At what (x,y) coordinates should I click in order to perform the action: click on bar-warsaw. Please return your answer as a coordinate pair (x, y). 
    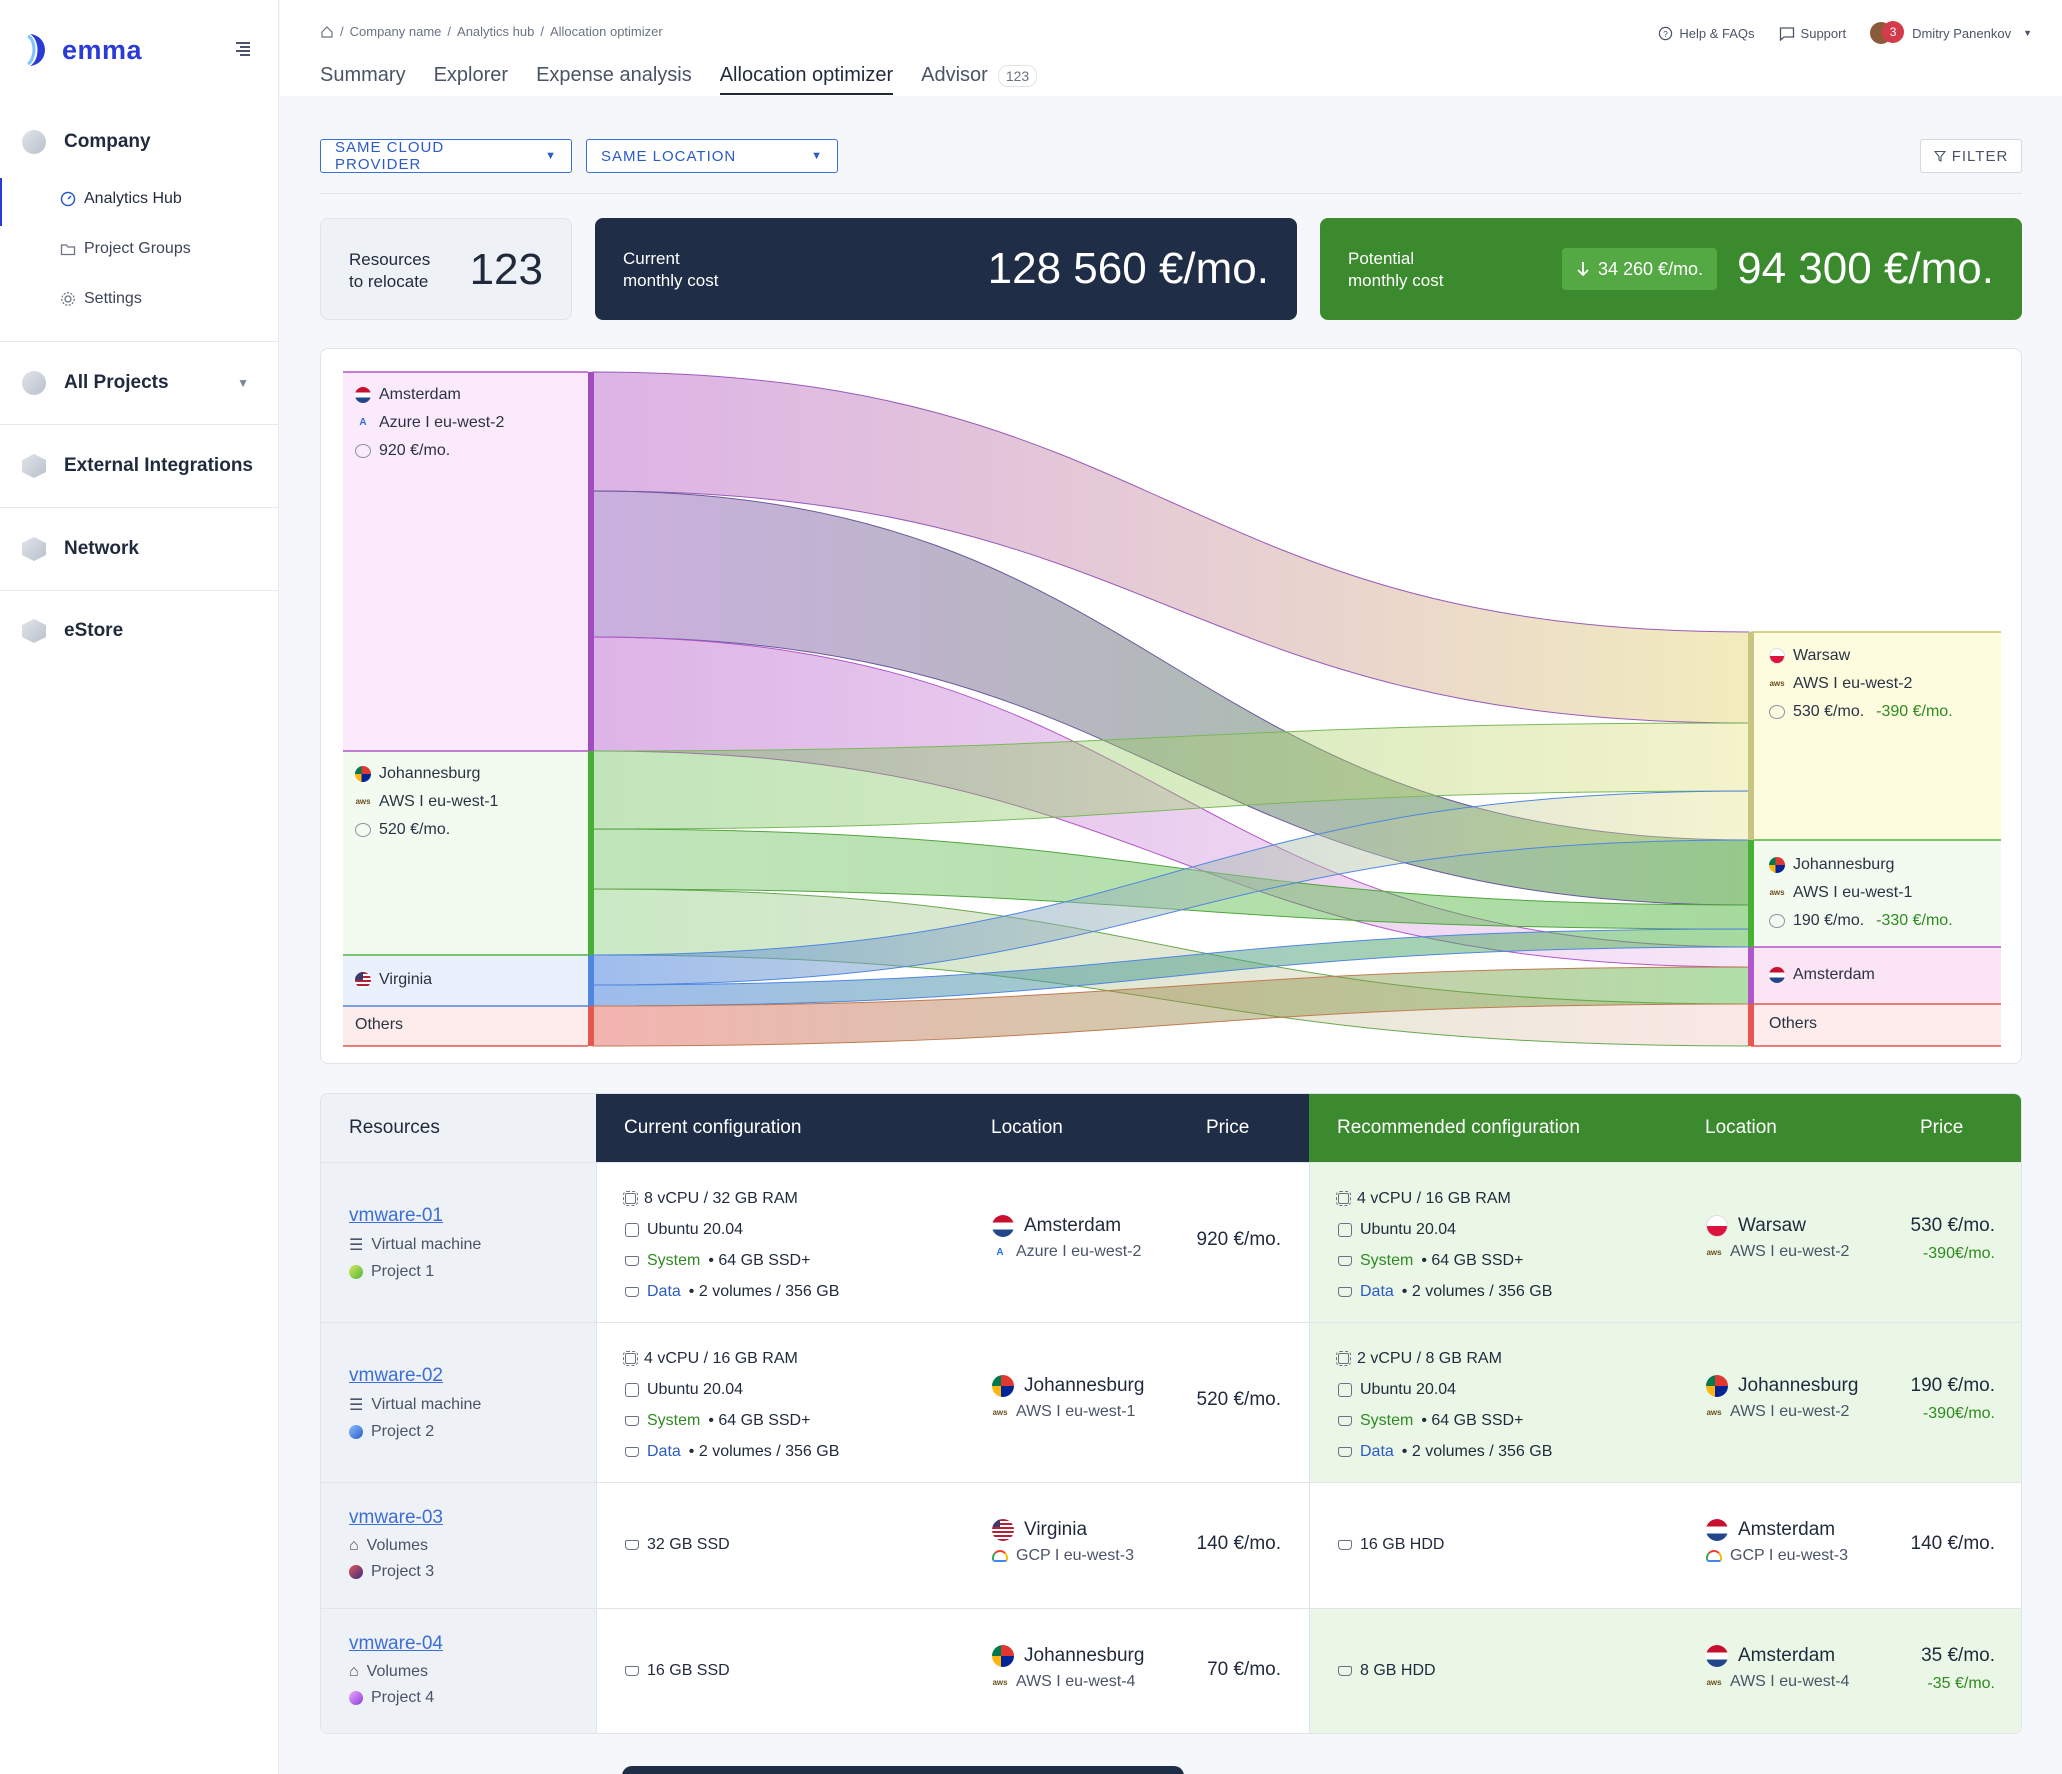
    Looking at the image, I should click on (1751, 736).